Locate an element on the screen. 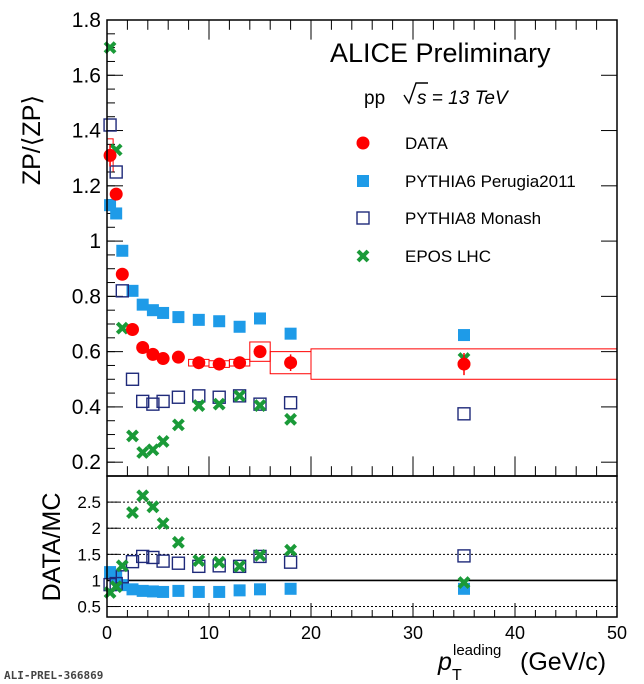 This screenshot has width=644, height=684. x-tick-label: 50 is located at coordinates (617, 633).